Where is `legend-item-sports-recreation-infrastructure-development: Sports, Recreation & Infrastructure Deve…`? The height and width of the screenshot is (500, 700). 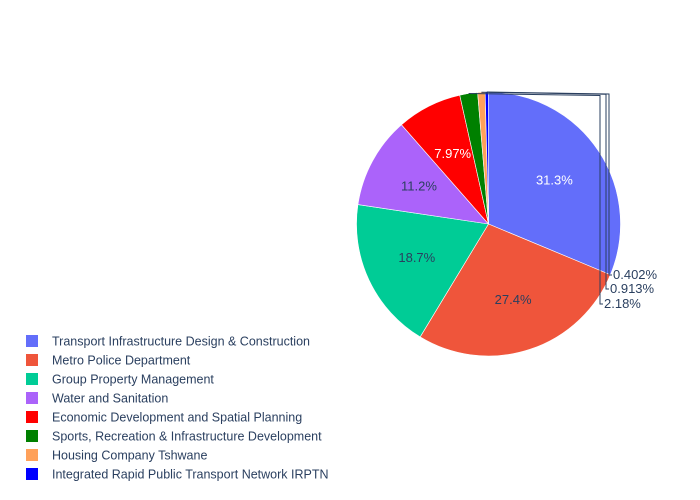 legend-item-sports-recreation-infrastructure-development: Sports, Recreation & Infrastructure Deve… is located at coordinates (174, 437).